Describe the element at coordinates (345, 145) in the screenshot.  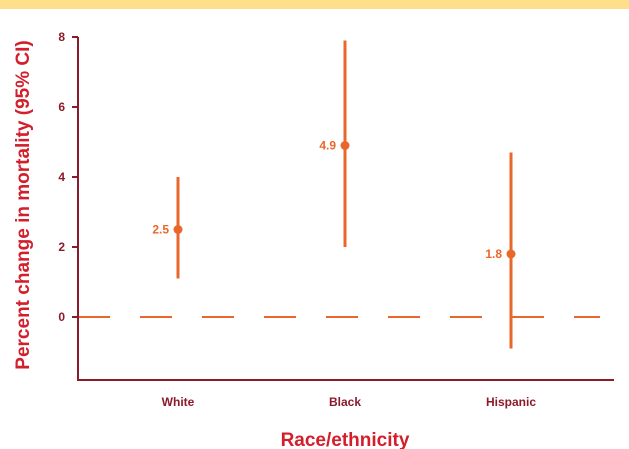
I see `point-black` at that location.